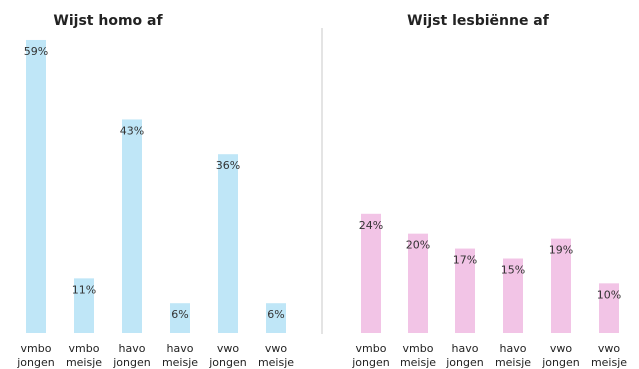  What do you see at coordinates (35, 362) in the screenshot?
I see `x-label-homo-vmbo-jongen-gender: jongen` at bounding box center [35, 362].